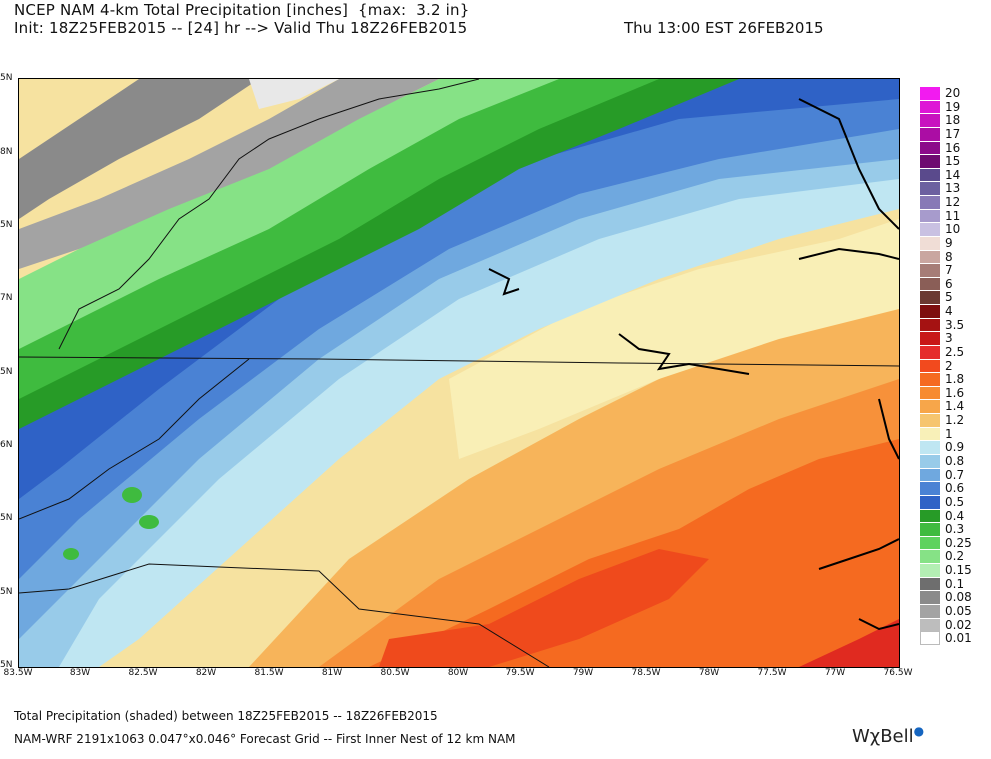  Describe the element at coordinates (955, 420) in the screenshot. I see `colorbar-label: 1.2` at that location.